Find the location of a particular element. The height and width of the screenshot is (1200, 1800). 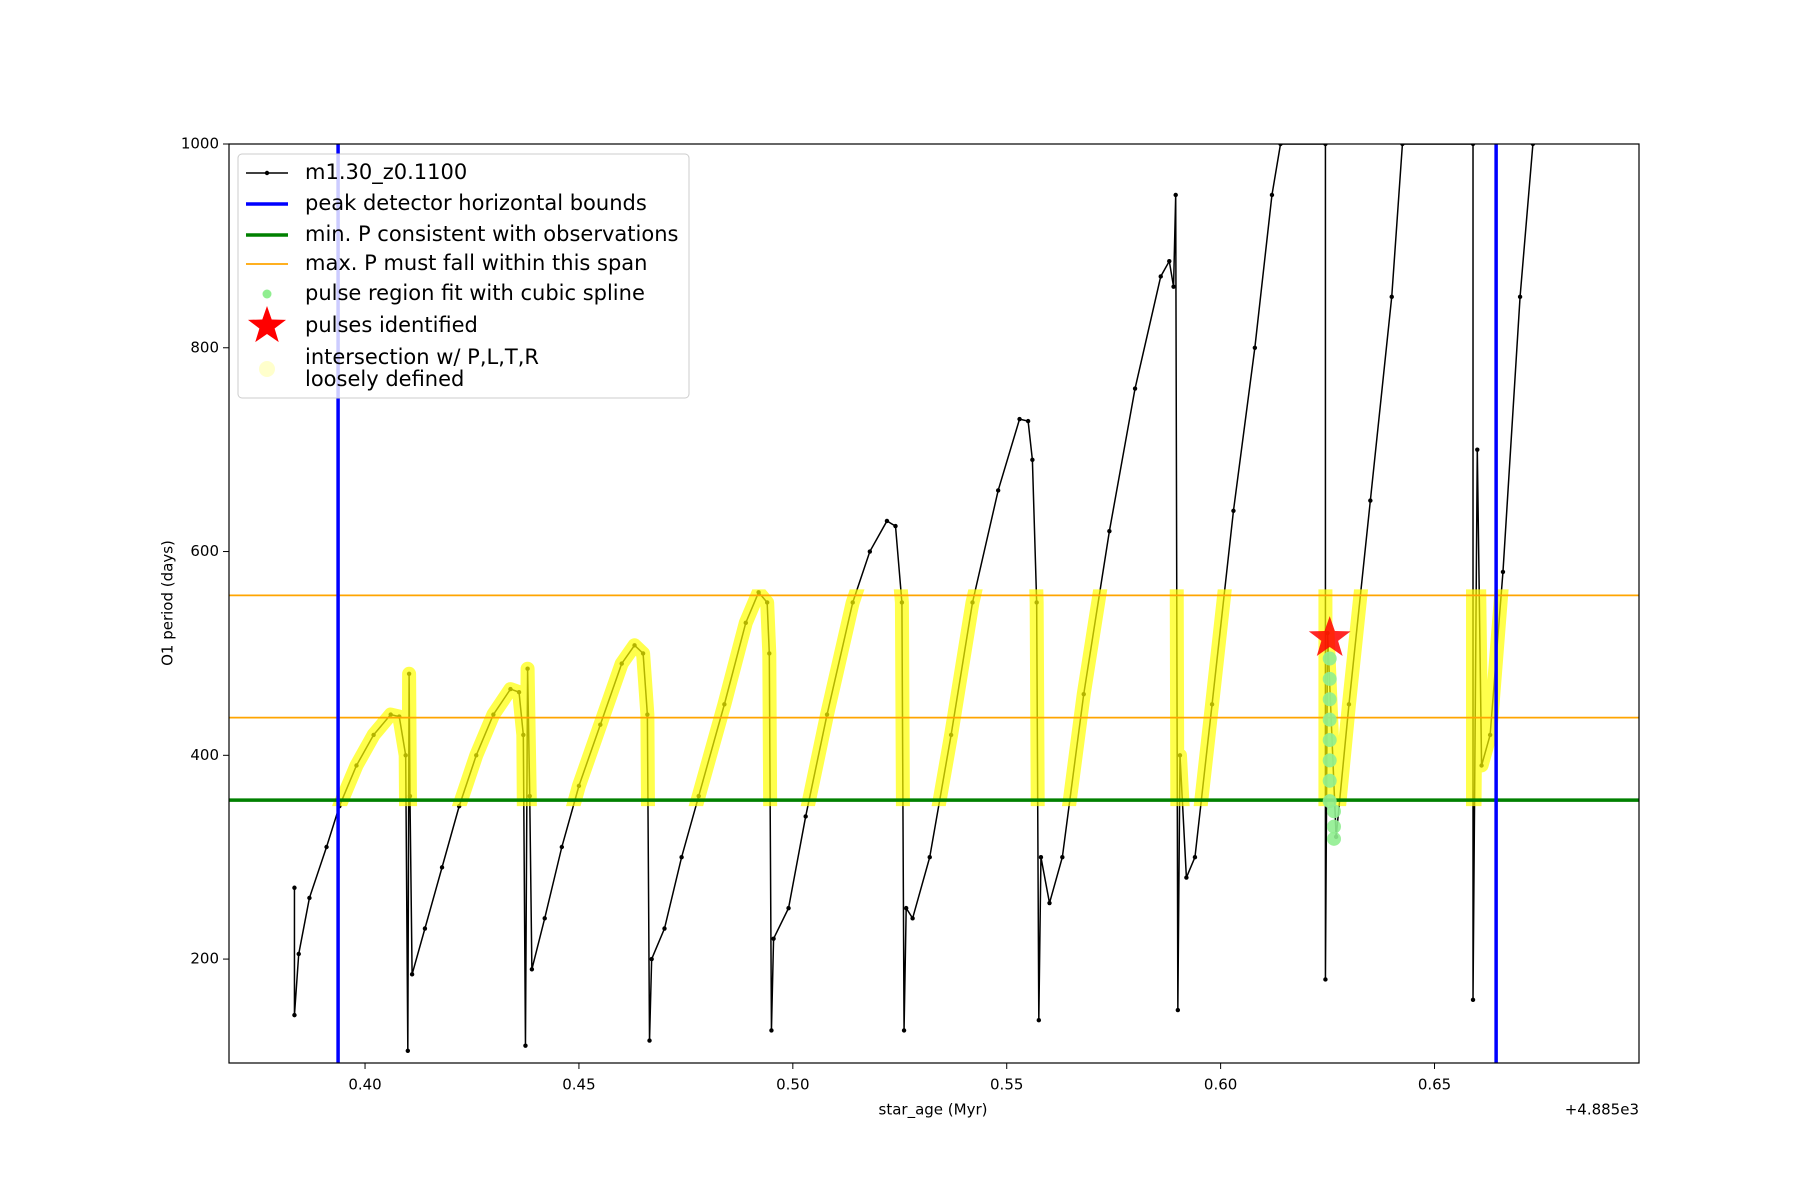

legend-label: min. P consistent with observations is located at coordinates (491, 234).